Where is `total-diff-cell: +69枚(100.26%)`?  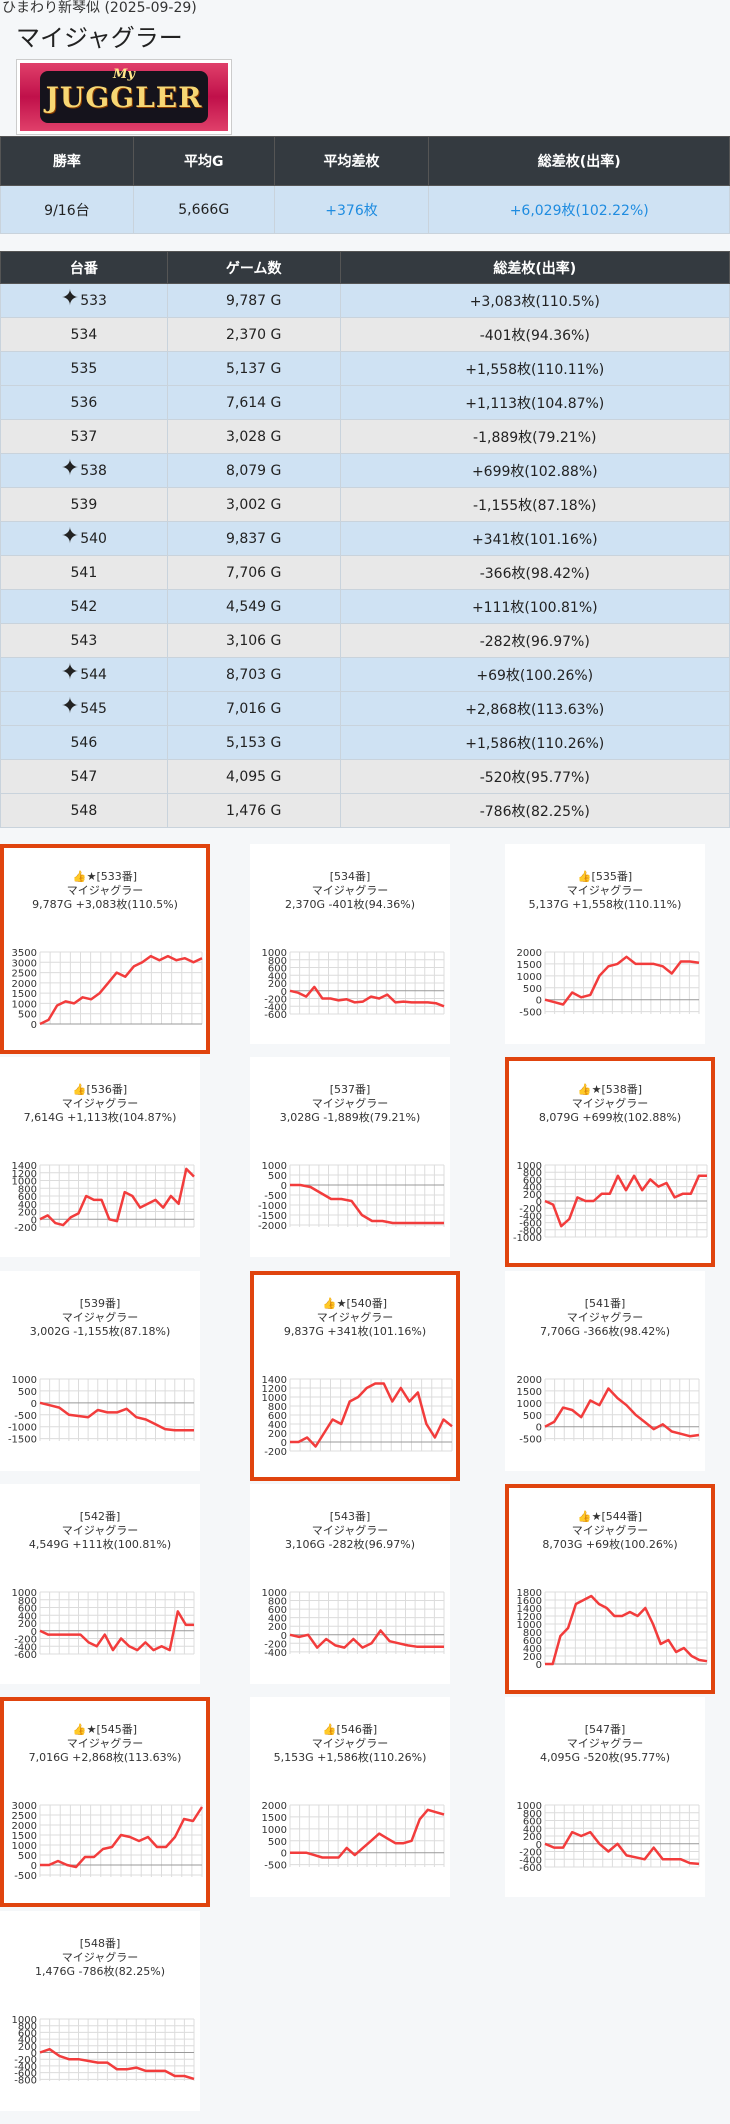 total-diff-cell: +69枚(100.26%) is located at coordinates (534, 674).